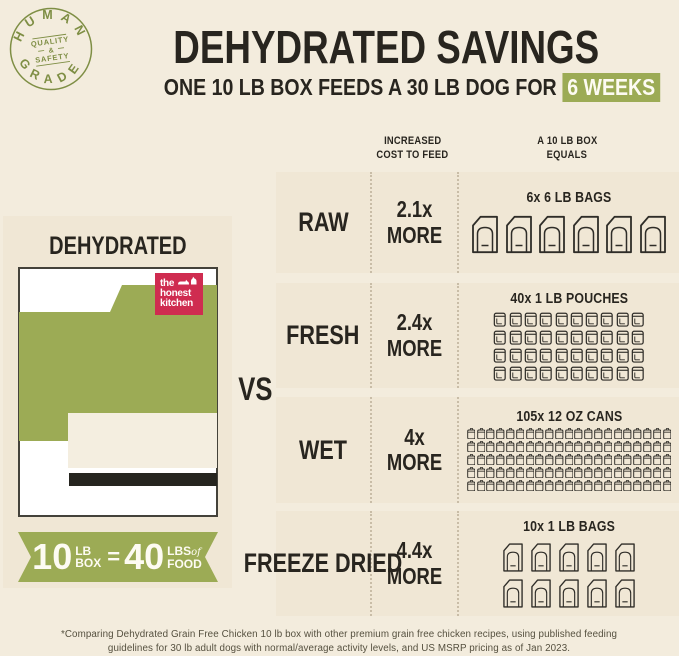 Image resolution: width=679 pixels, height=656 pixels. What do you see at coordinates (83, 551) in the screenshot?
I see `ribbon-unit1-top: LB` at bounding box center [83, 551].